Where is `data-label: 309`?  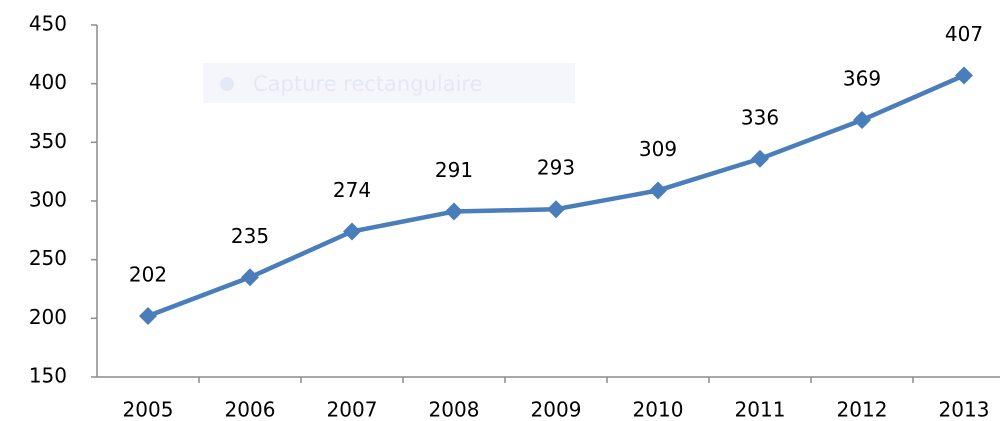
data-label: 309 is located at coordinates (658, 149).